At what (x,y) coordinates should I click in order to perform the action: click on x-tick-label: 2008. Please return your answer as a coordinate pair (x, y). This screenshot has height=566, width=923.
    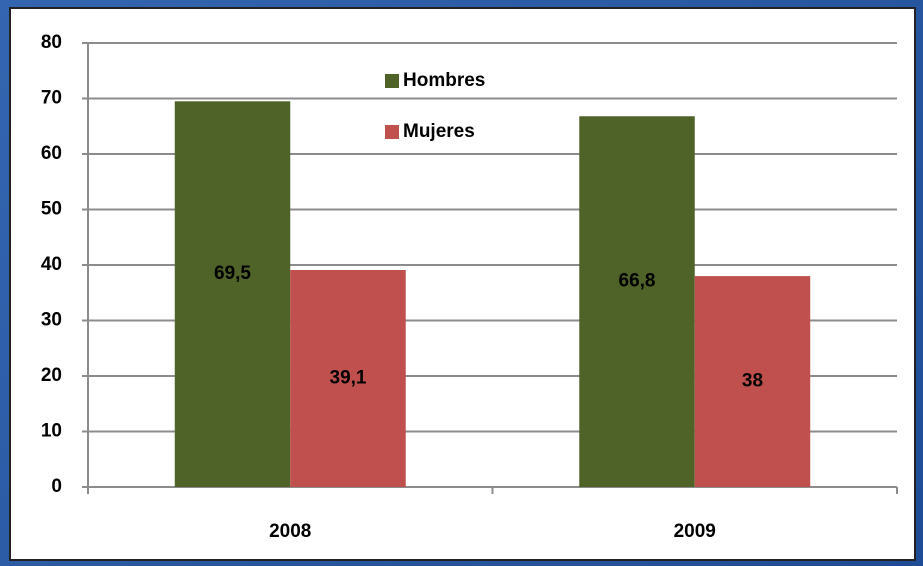
    Looking at the image, I should click on (290, 531).